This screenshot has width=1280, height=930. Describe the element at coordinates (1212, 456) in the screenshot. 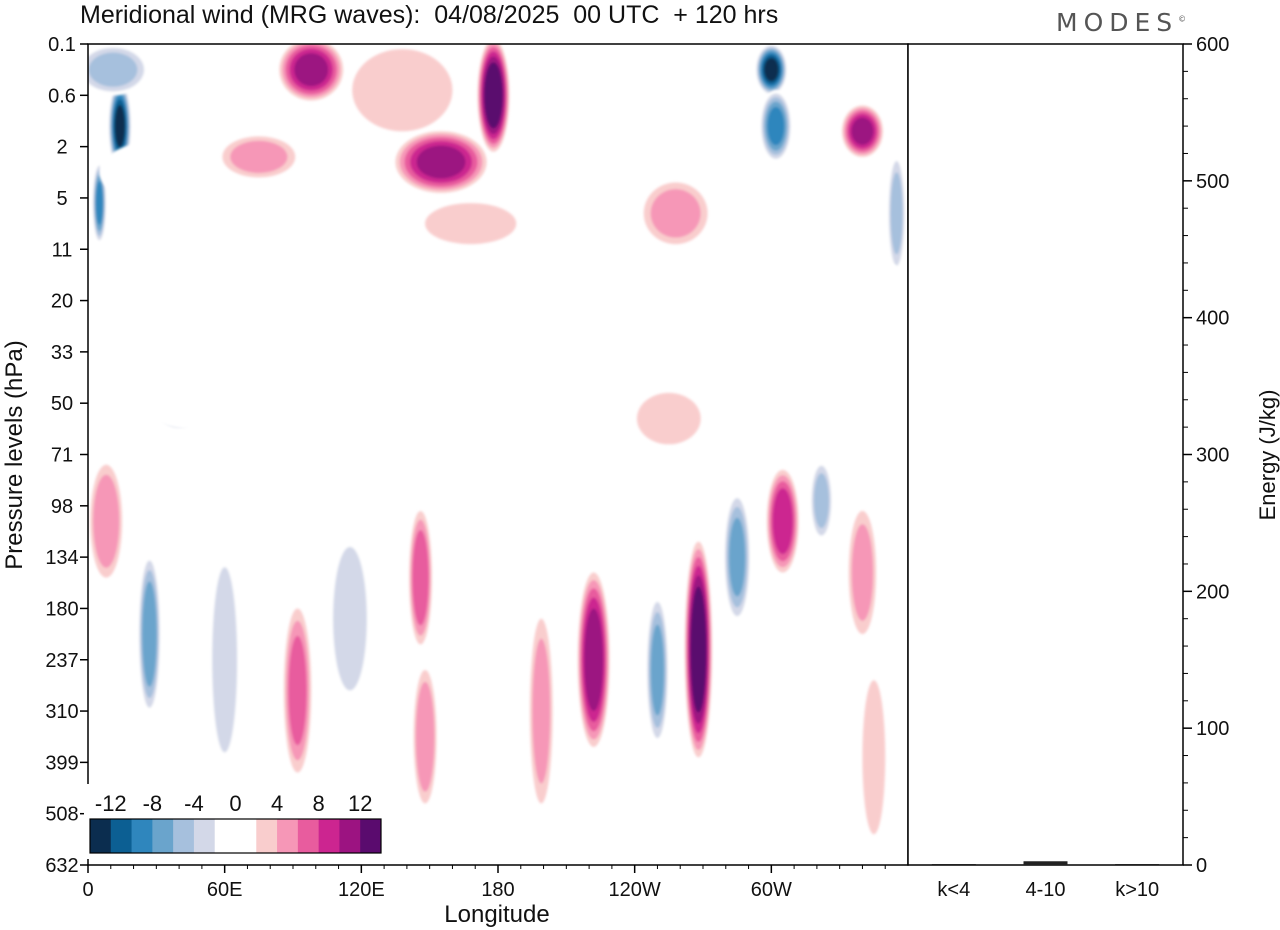

I see `energy-tick-label: 300` at that location.